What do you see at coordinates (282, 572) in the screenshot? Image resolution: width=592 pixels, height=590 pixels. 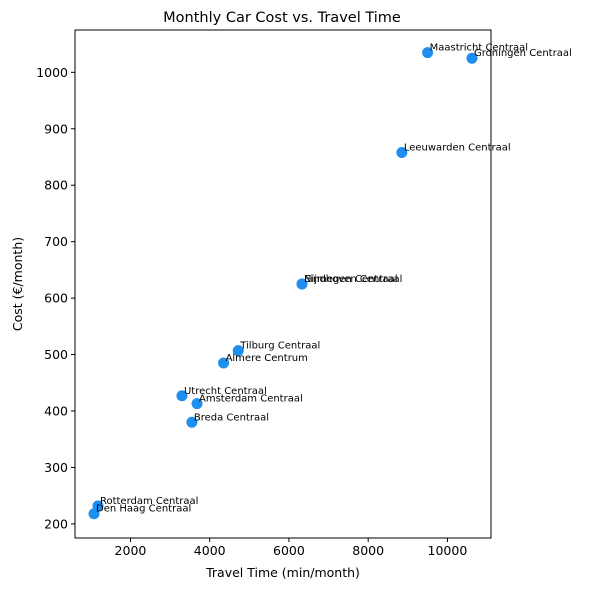 I see `x-axis-label: Travel Time (min/month)` at bounding box center [282, 572].